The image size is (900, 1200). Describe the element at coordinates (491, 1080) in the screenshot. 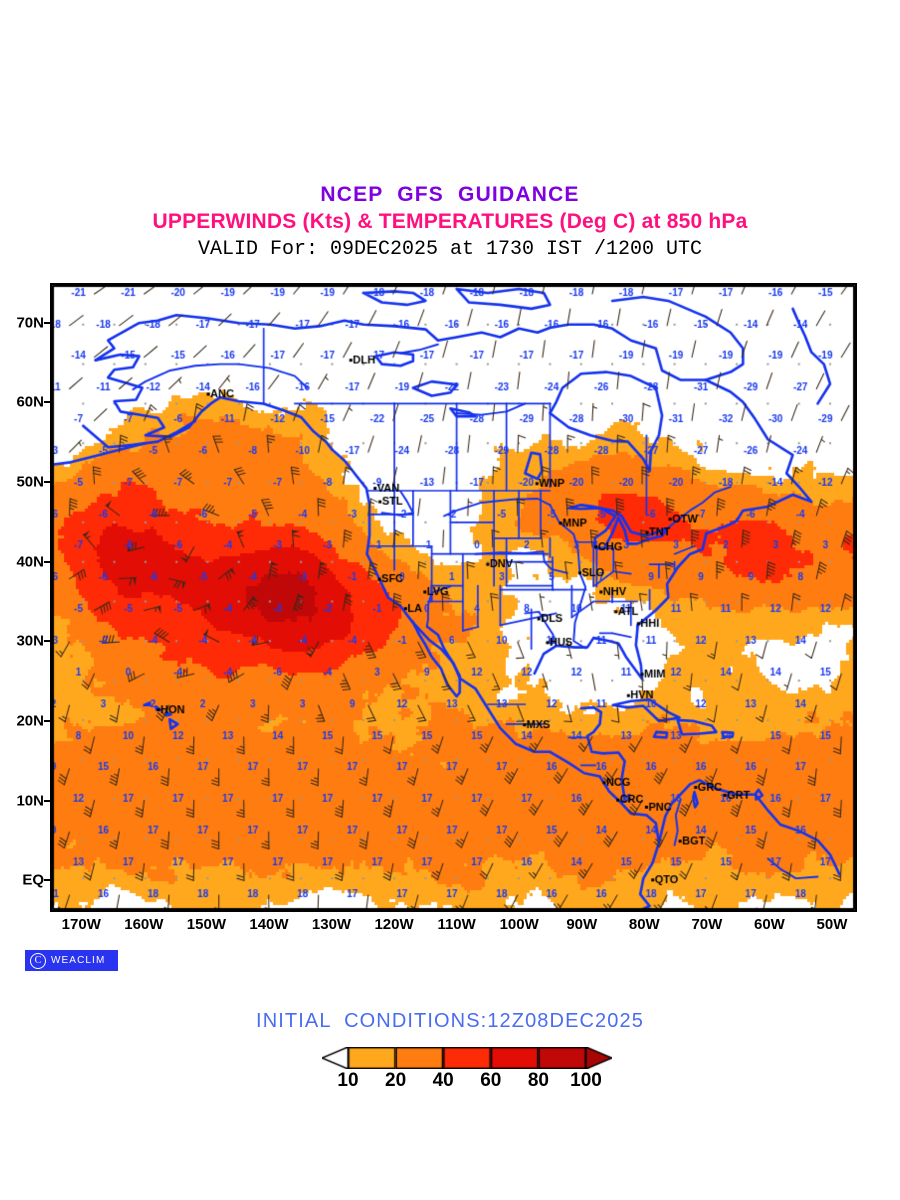

I see `colorbar-tick-60: 60` at that location.